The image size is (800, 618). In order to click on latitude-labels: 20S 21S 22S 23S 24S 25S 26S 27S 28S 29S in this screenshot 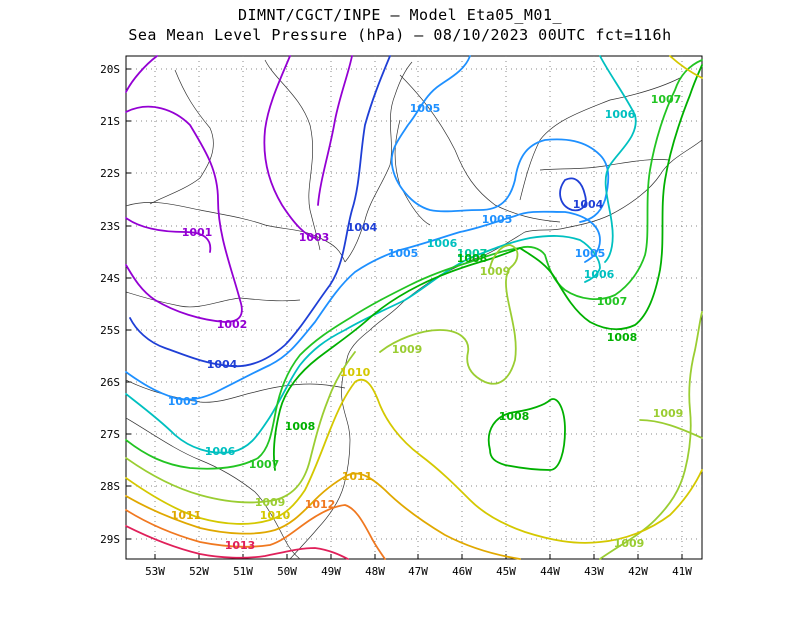, I will do `click(110, 304)`.